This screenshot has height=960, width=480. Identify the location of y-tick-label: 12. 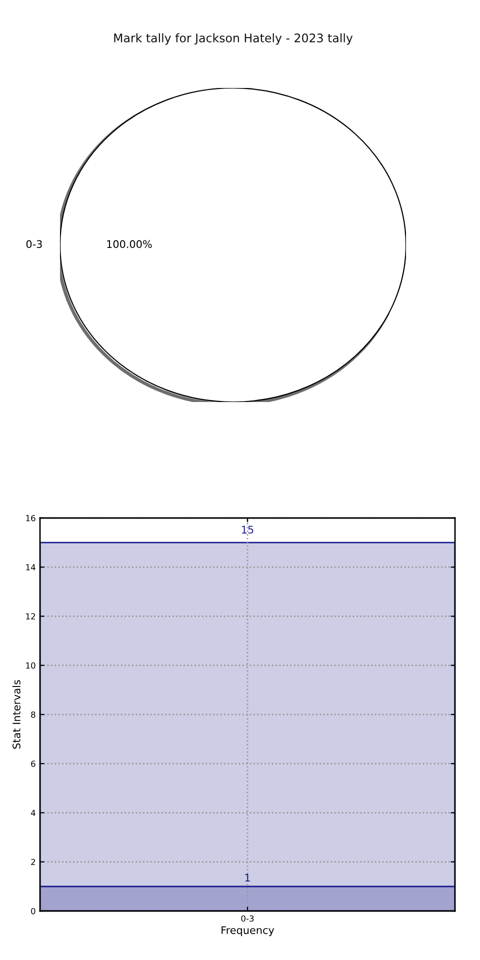
(30, 616).